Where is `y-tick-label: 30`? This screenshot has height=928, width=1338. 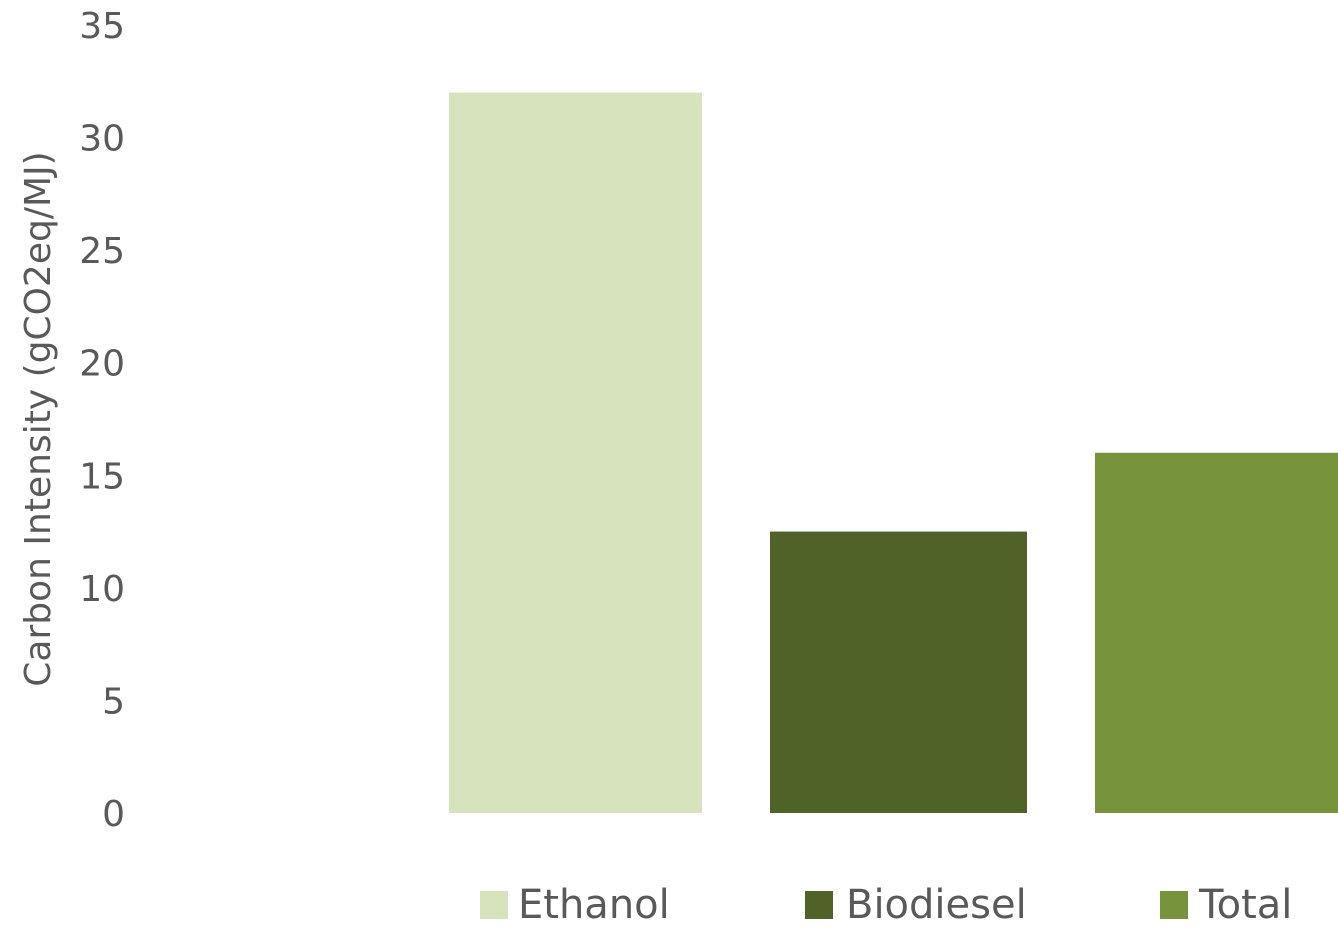 y-tick-label: 30 is located at coordinates (102, 139).